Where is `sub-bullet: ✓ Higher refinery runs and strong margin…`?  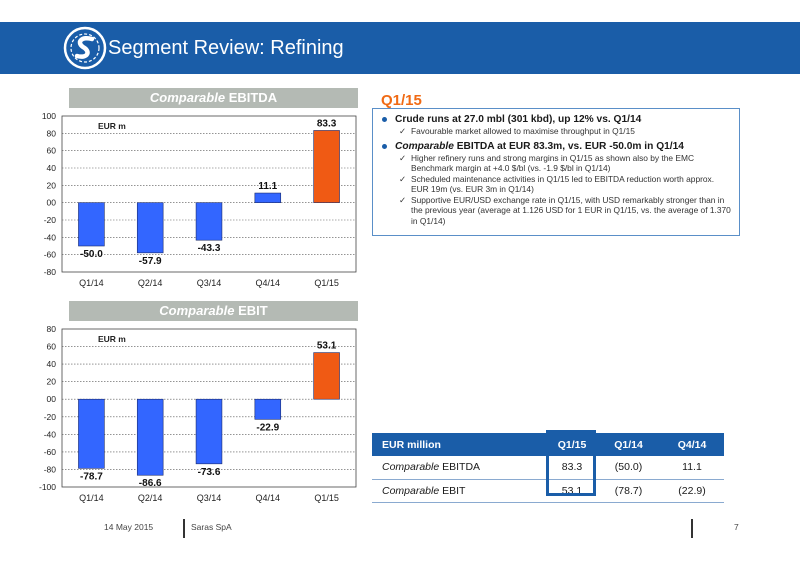
sub-bullet: ✓ Higher refinery runs and strong margin… is located at coordinates (557, 163).